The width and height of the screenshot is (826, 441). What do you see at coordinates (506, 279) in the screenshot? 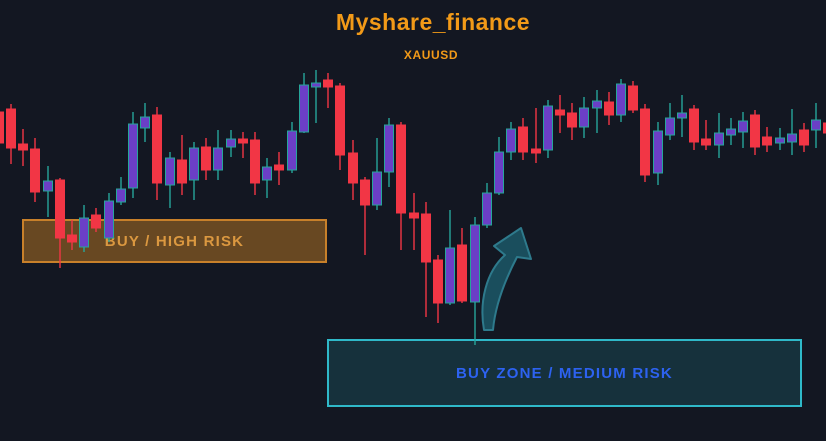
I see `up-arrow-annotation` at bounding box center [506, 279].